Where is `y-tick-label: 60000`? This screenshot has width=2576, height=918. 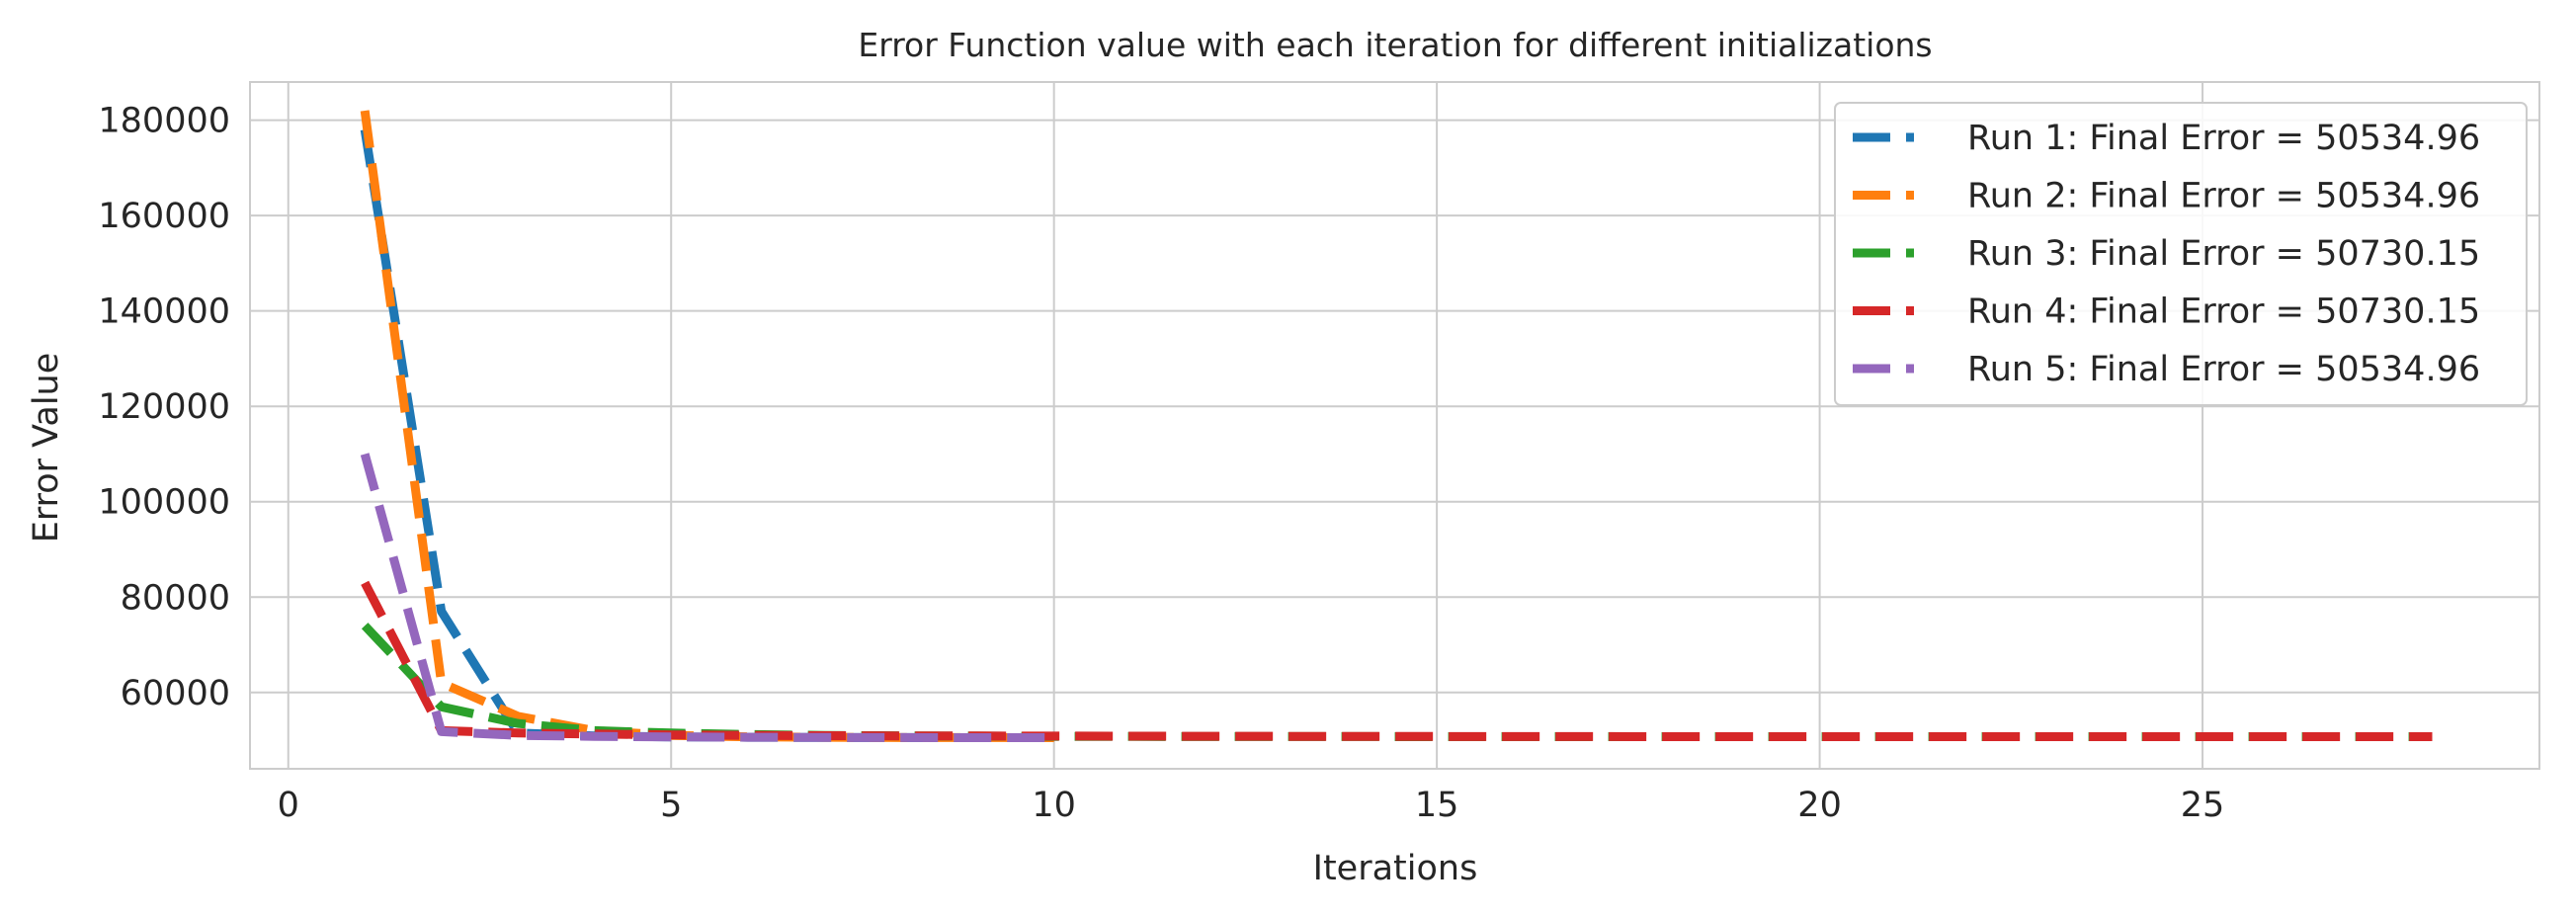 y-tick-label: 60000 is located at coordinates (175, 694).